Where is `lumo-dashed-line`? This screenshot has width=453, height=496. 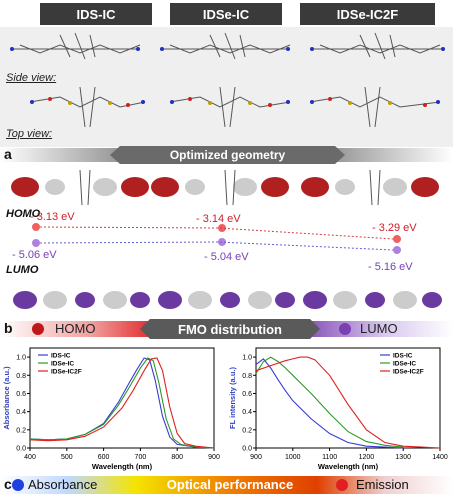
lumo-dashed-line is located at coordinates (216, 246).